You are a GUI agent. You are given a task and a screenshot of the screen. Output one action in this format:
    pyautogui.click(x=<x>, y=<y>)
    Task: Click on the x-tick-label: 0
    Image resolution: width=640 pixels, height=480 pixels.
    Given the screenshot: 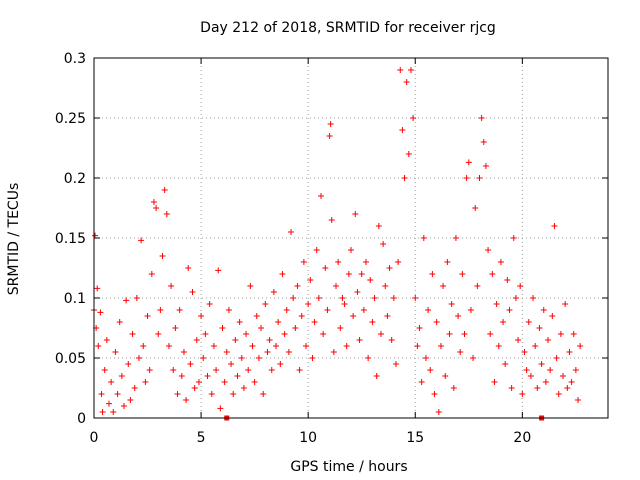 What is the action you would take?
    pyautogui.click(x=94, y=438)
    